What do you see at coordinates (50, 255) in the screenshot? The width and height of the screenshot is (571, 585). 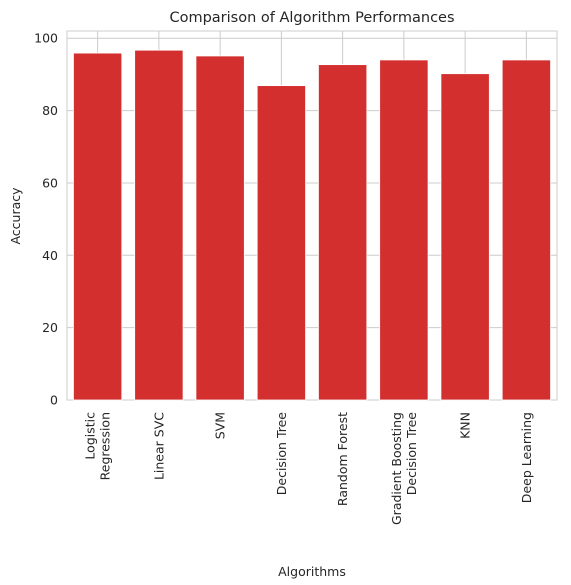 I see `y-tick-label: 40` at bounding box center [50, 255].